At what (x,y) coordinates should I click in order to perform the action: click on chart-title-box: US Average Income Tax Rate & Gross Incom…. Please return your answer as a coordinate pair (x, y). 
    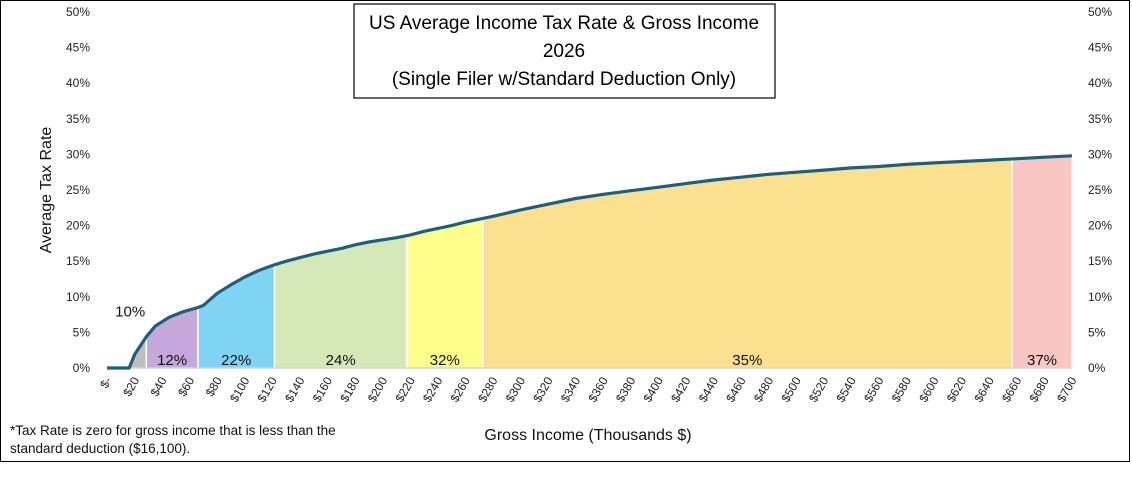
    Looking at the image, I should click on (564, 51).